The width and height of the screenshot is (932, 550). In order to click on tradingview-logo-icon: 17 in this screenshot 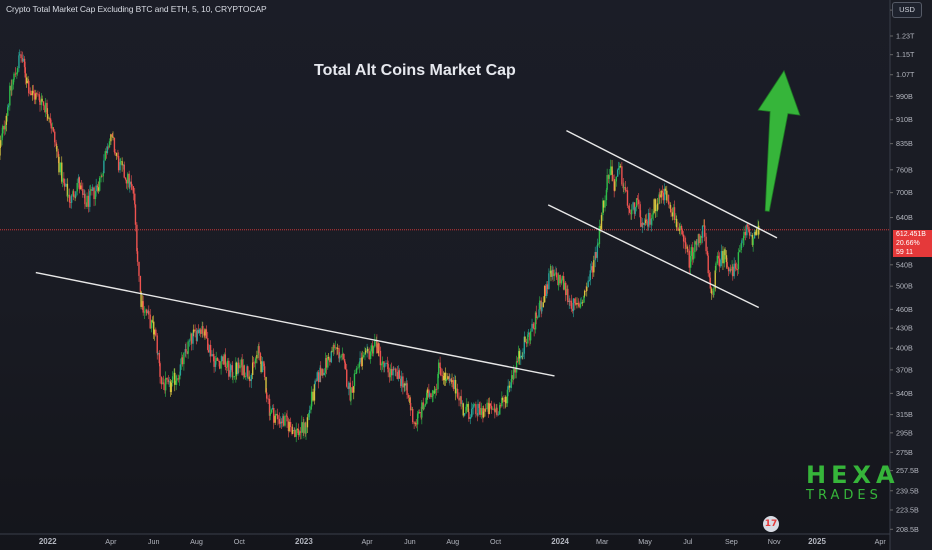, I will do `click(771, 524)`.